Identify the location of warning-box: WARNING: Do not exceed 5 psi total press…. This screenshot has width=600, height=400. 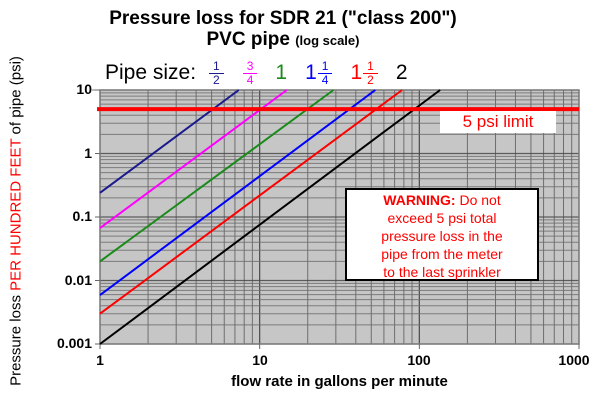
(442, 234).